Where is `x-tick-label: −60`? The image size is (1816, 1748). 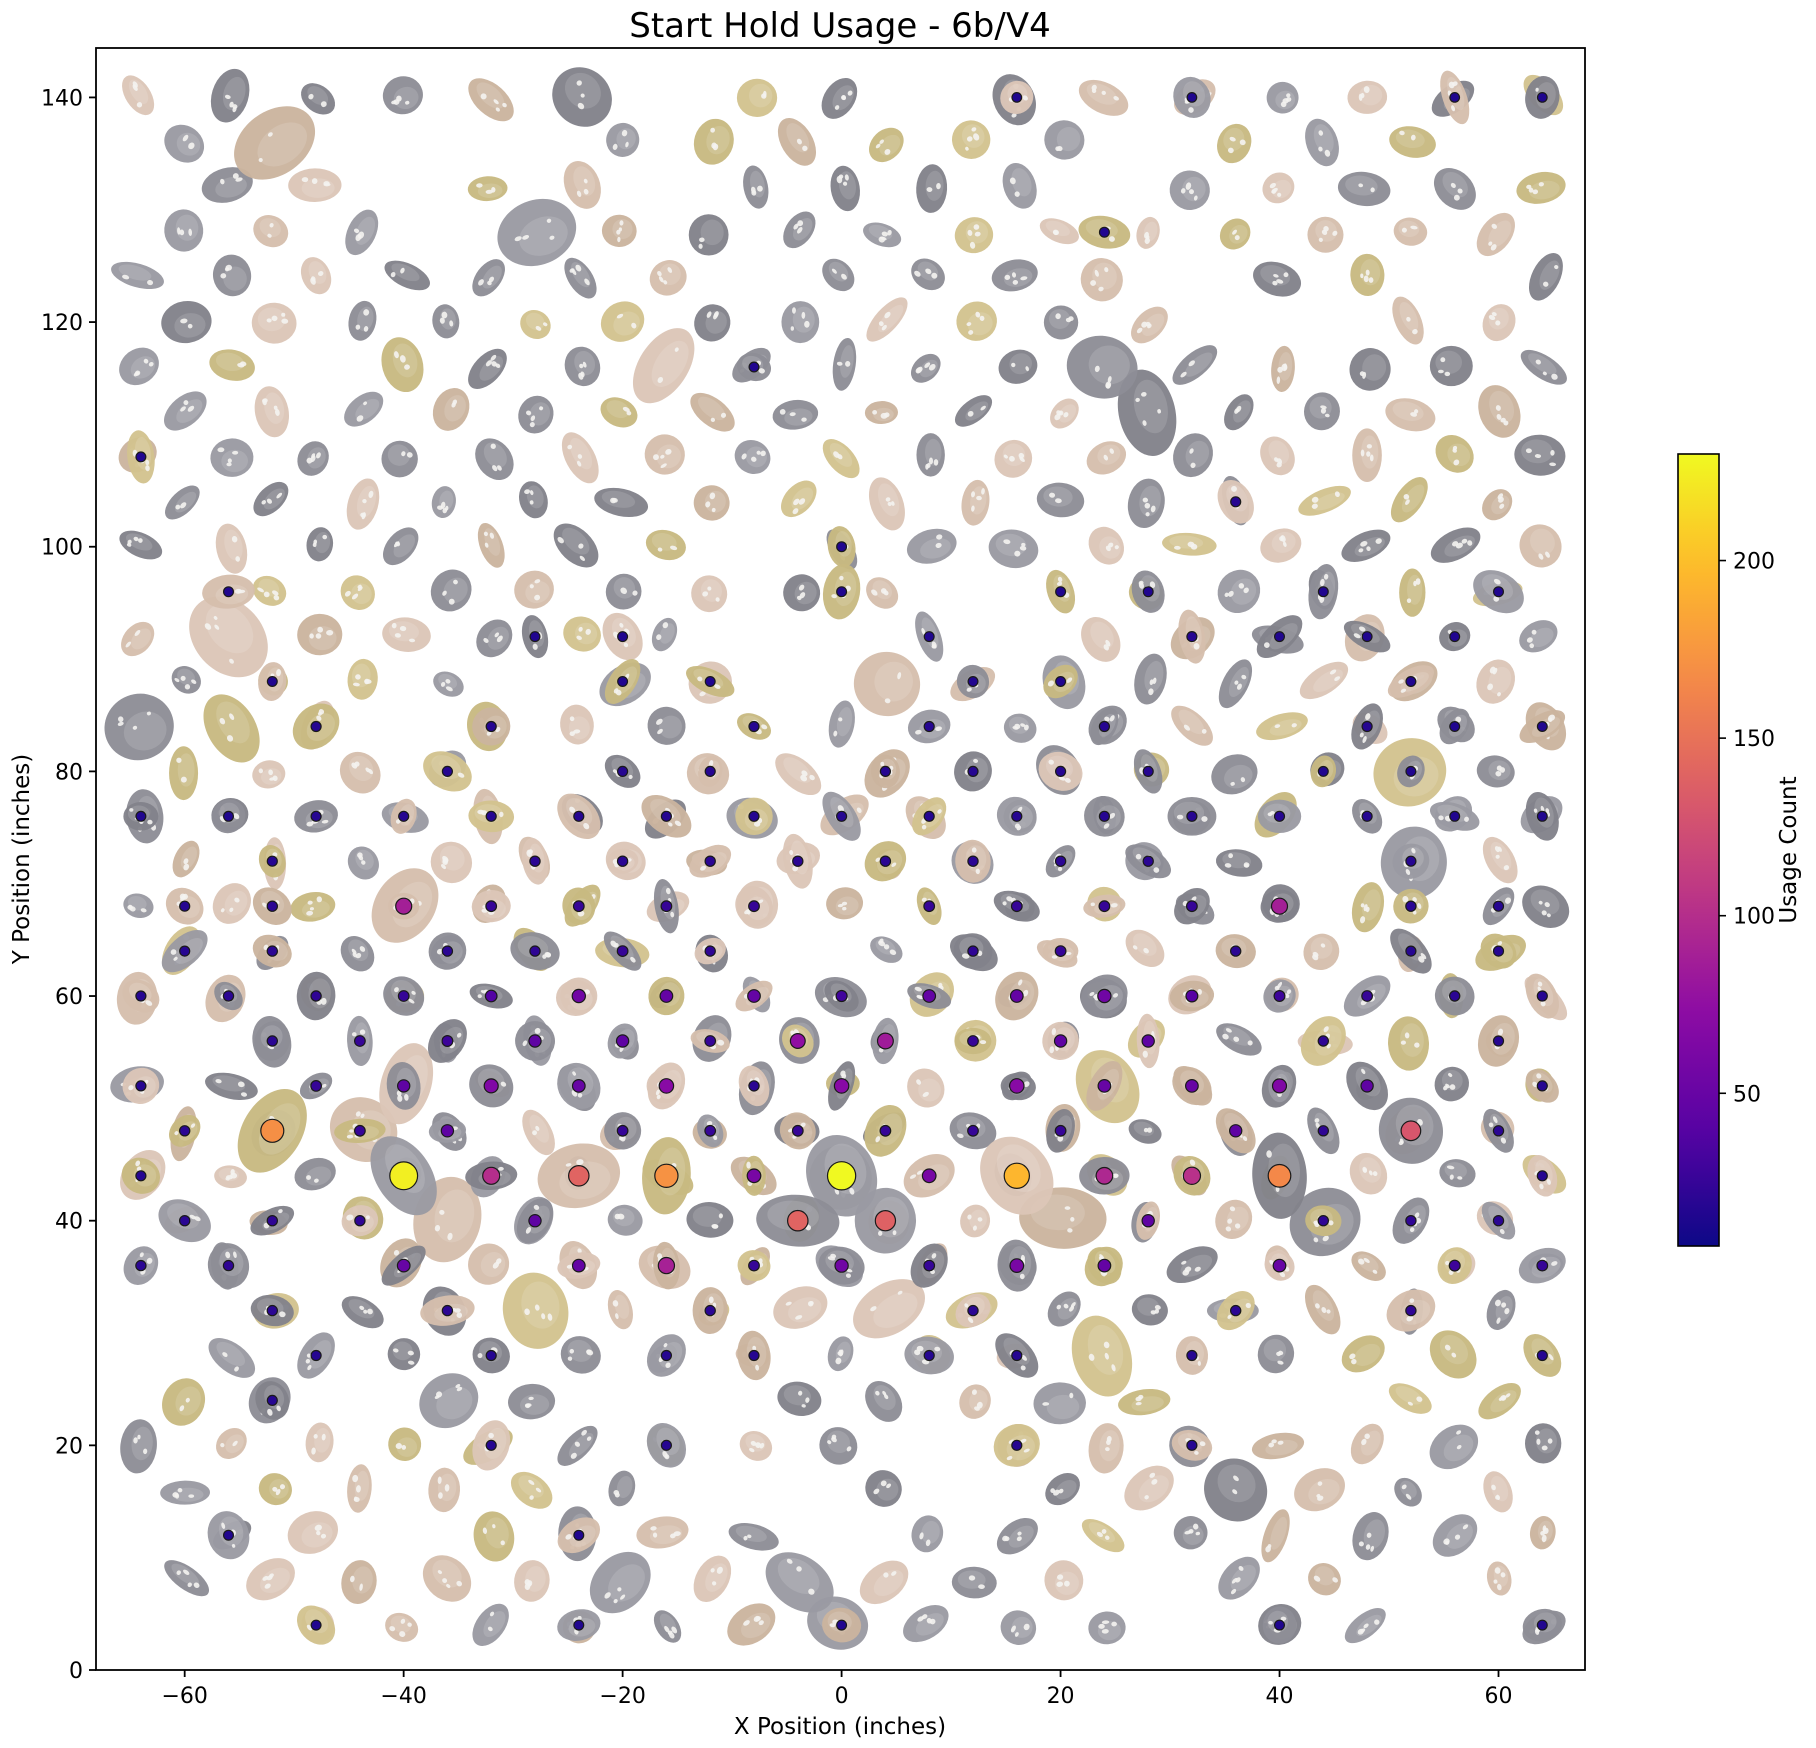
x-tick-label: −60 is located at coordinates (184, 1696).